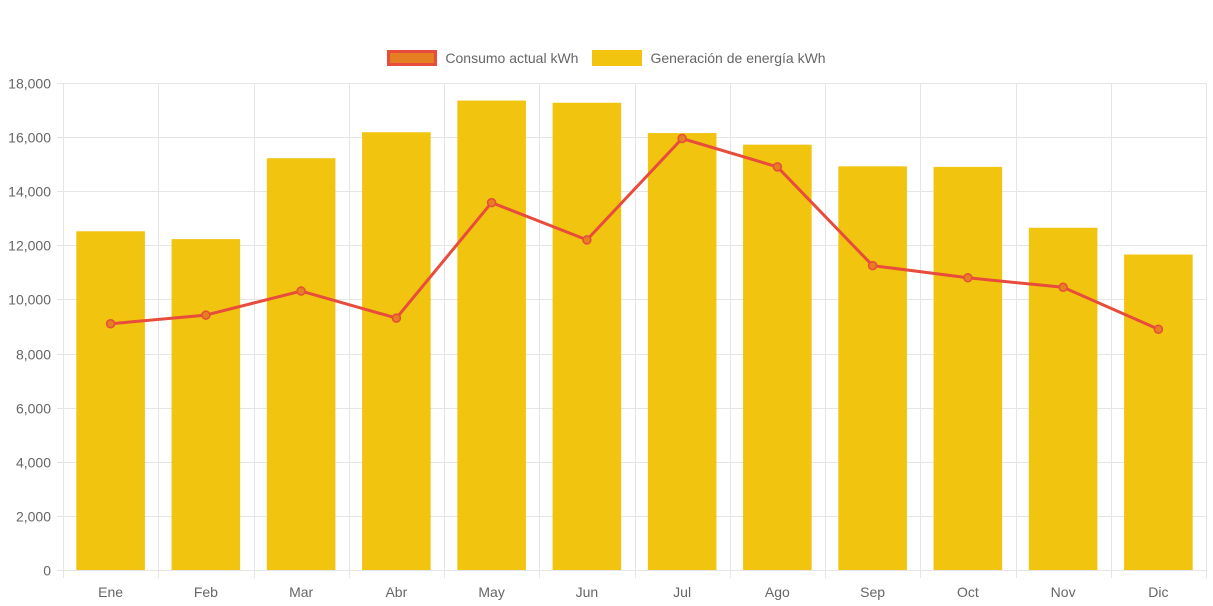  Describe the element at coordinates (872, 265) in the screenshot. I see `consumo-point-sep` at that location.